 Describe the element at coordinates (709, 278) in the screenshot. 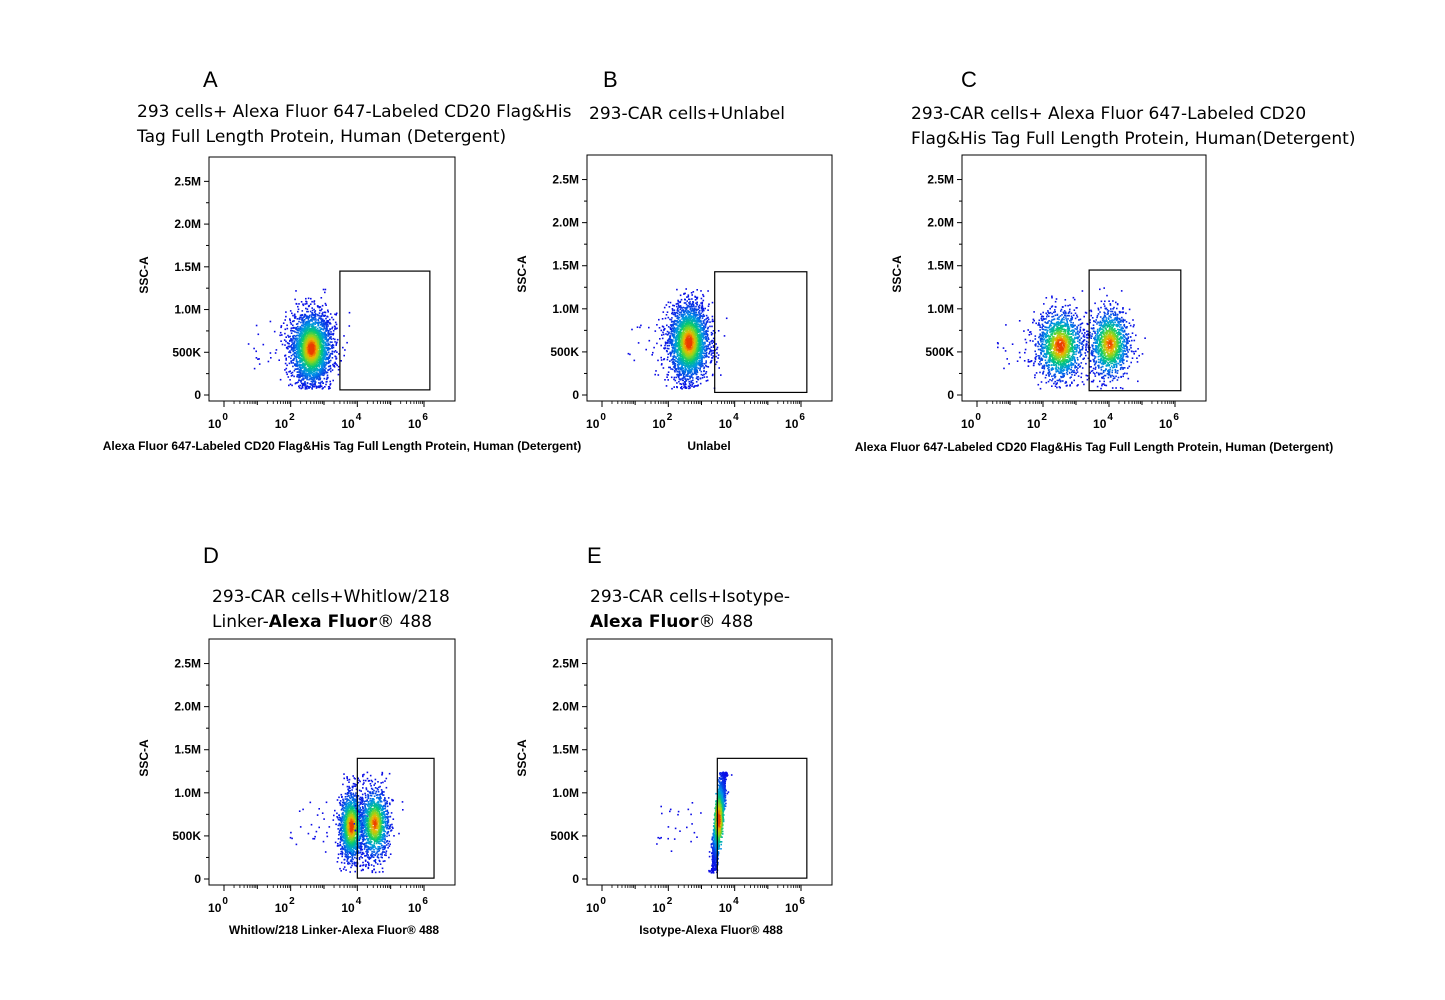

I see `plot-frame` at that location.